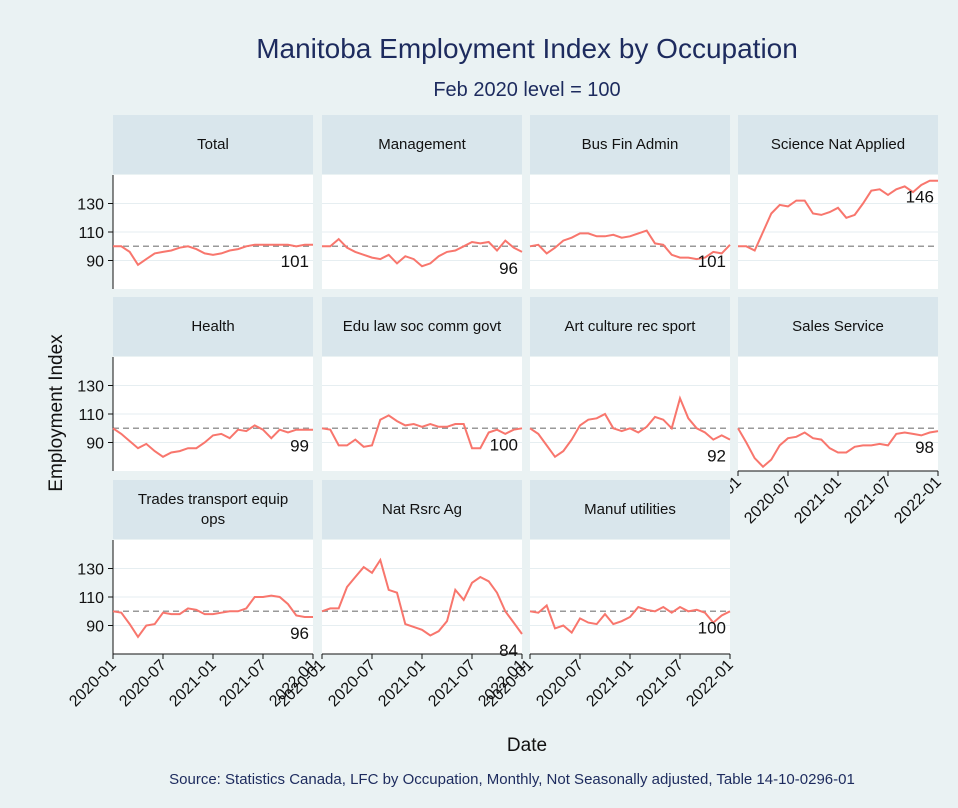  What do you see at coordinates (526, 90) in the screenshot?
I see `chart-subtitle: Feb 2020 level = 100` at bounding box center [526, 90].